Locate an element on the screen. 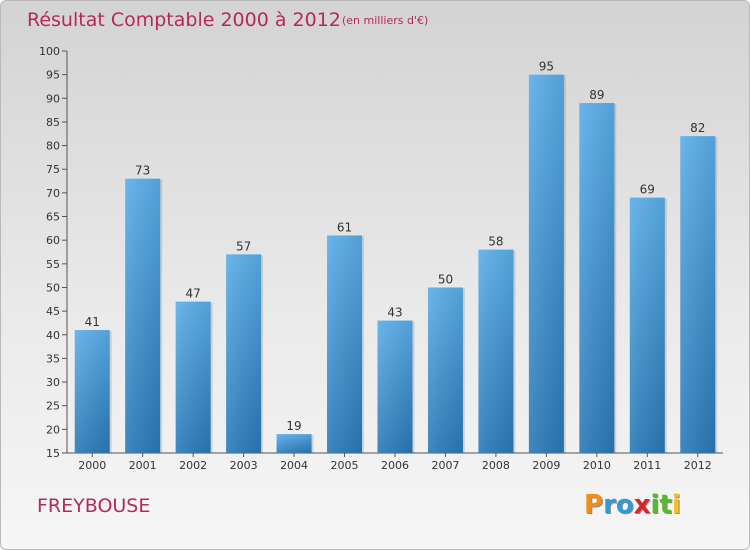 The image size is (750, 550). data-label: 73 is located at coordinates (142, 171).